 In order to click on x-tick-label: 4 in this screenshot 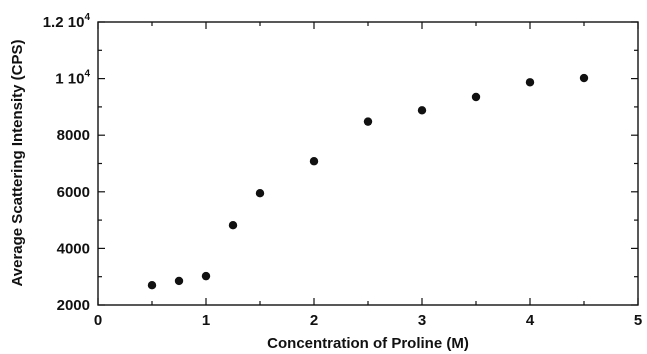, I will do `click(530, 320)`.